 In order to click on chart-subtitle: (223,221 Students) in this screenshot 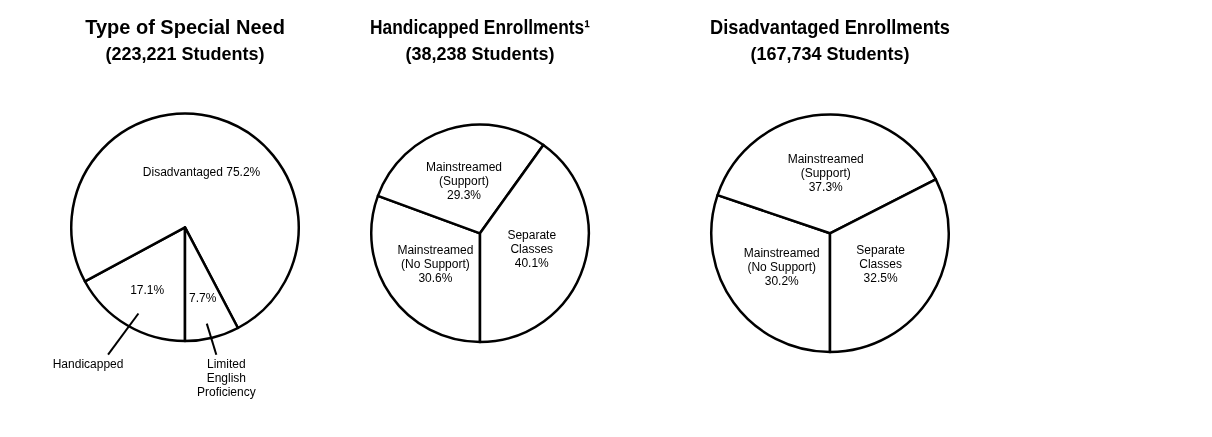, I will do `click(185, 53)`.